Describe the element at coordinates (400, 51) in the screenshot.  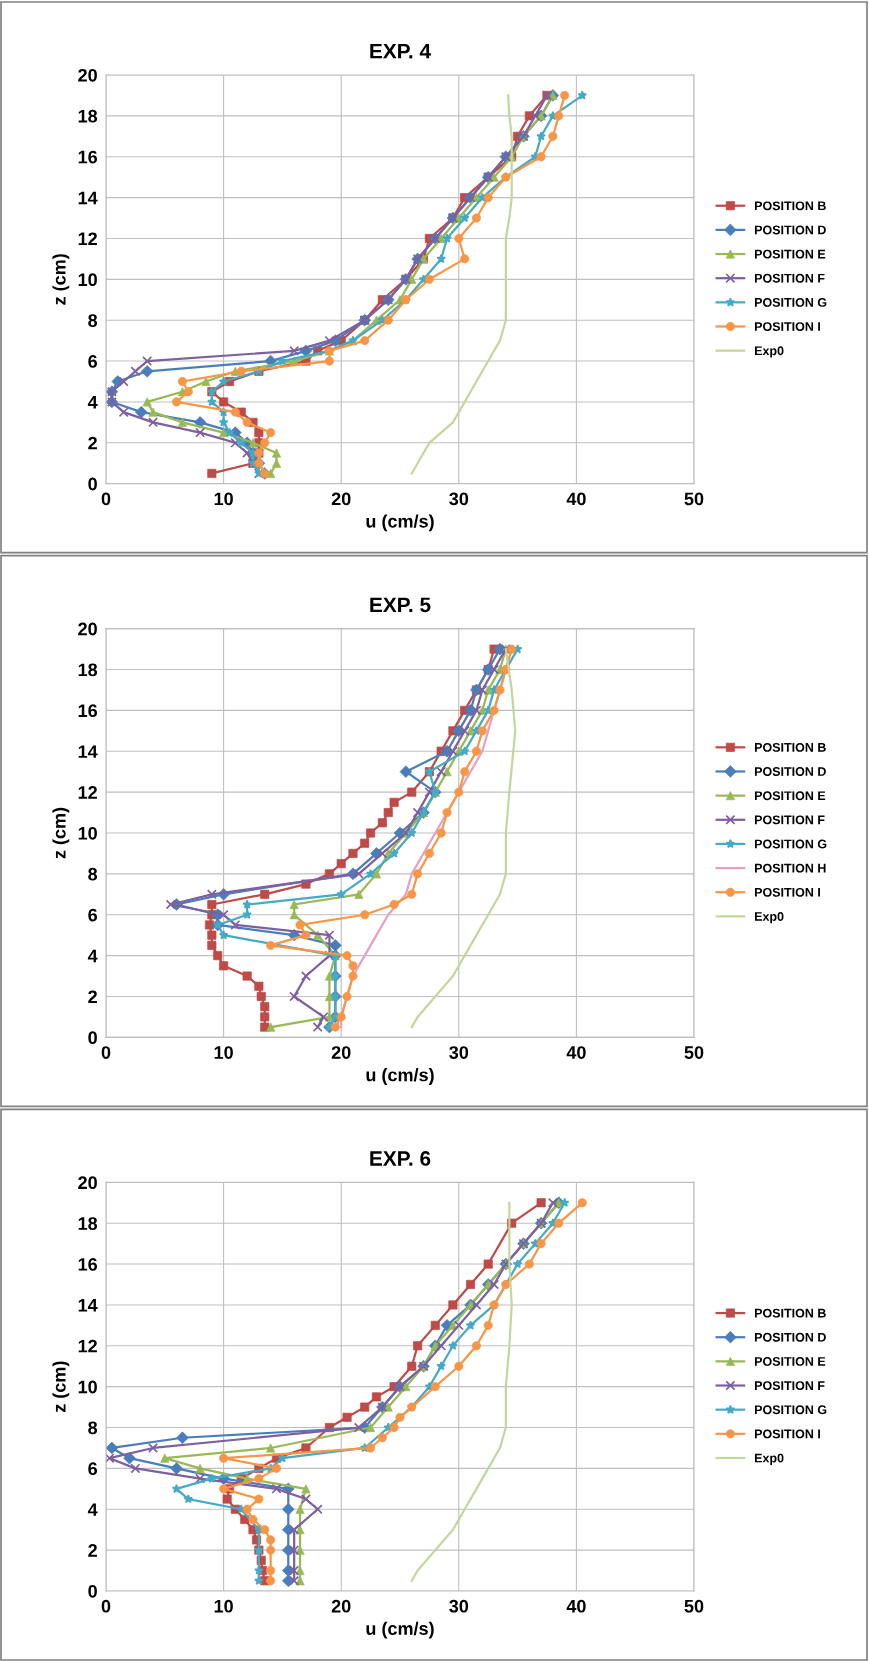
I see `chart-title: EXP. 4` at that location.